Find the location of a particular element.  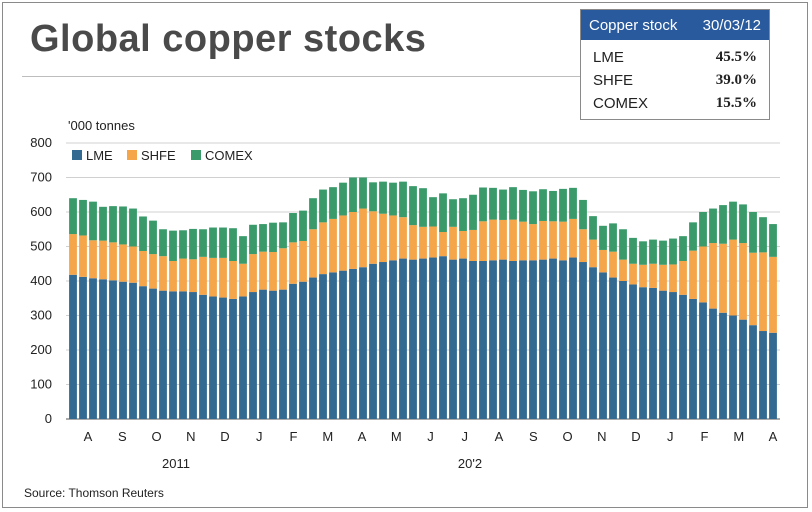

infobox-header: Copper stock 30/03/12 is located at coordinates (675, 25).